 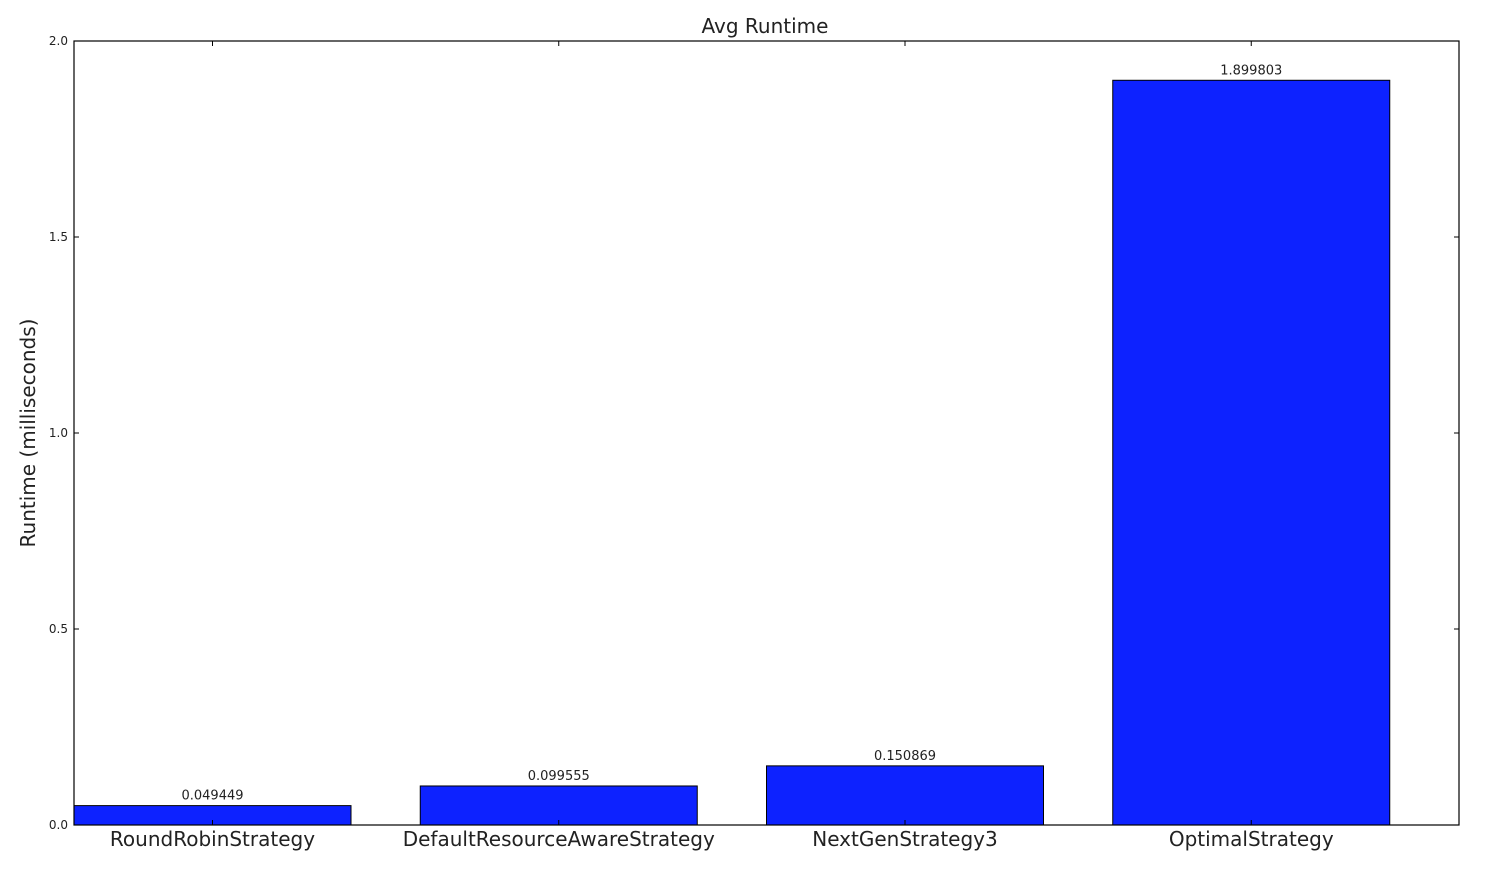 What do you see at coordinates (58, 825) in the screenshot?
I see `y-tick-label: 0.0` at bounding box center [58, 825].